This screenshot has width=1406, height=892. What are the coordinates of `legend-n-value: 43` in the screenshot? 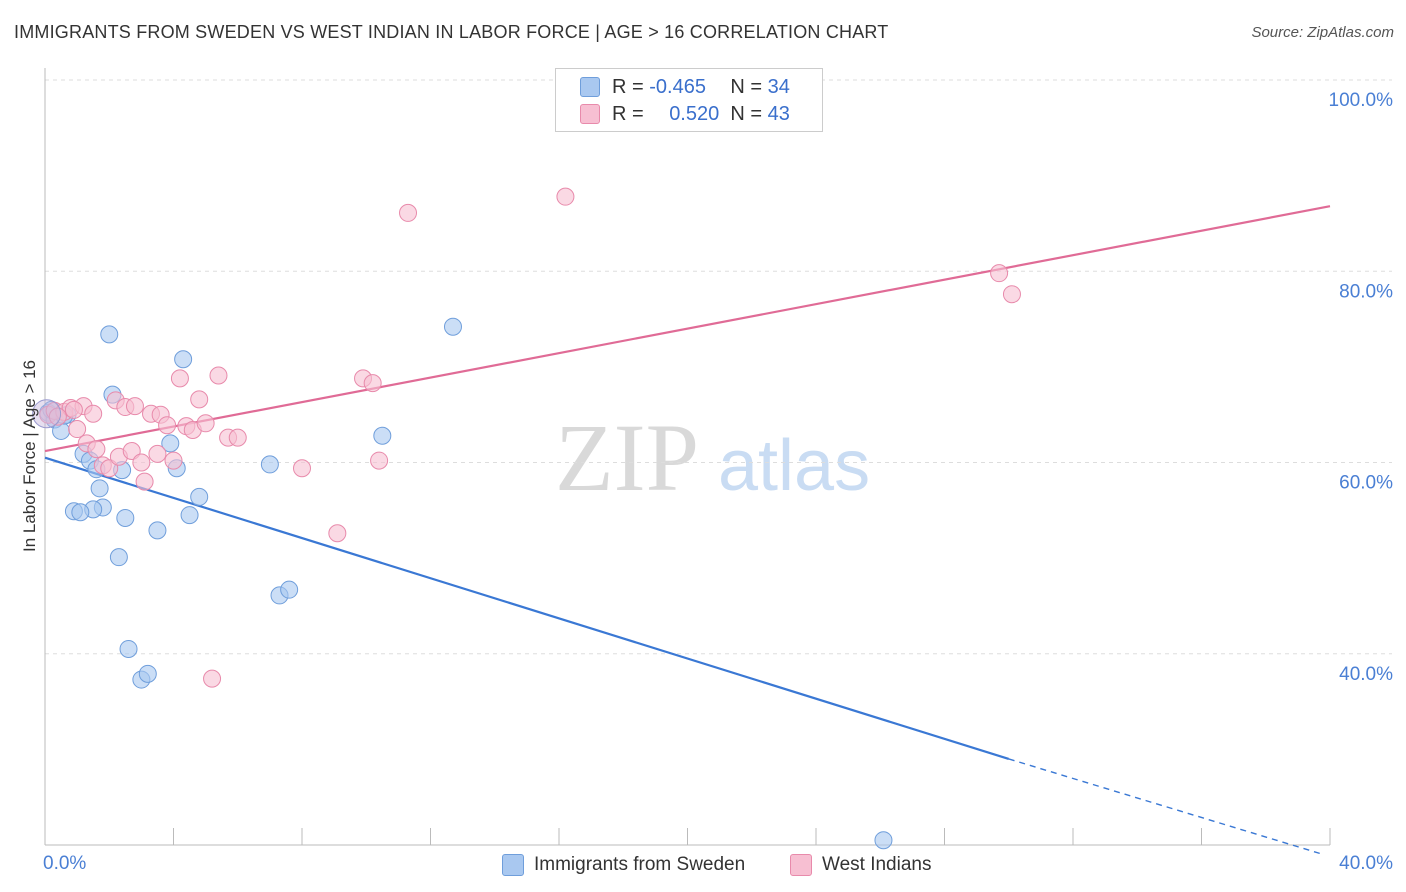 It's located at (778, 113).